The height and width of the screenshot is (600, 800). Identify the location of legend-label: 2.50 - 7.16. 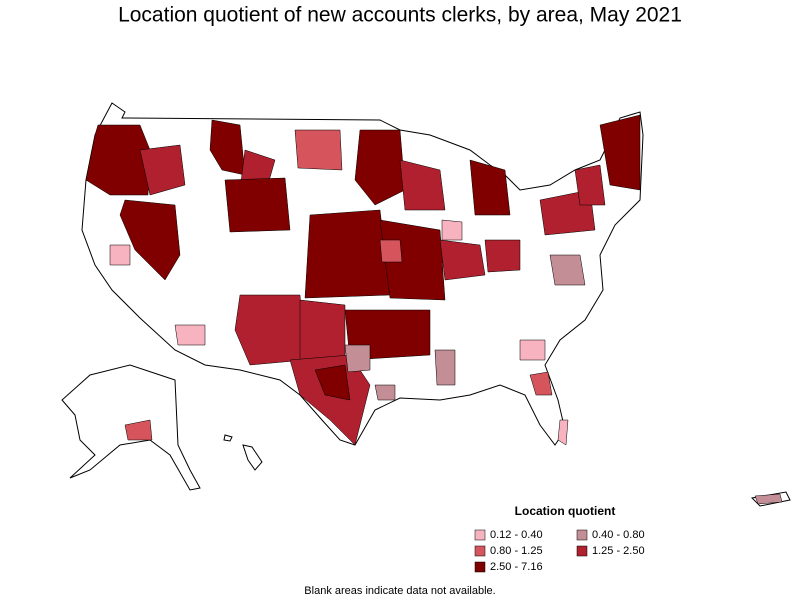
(516, 567).